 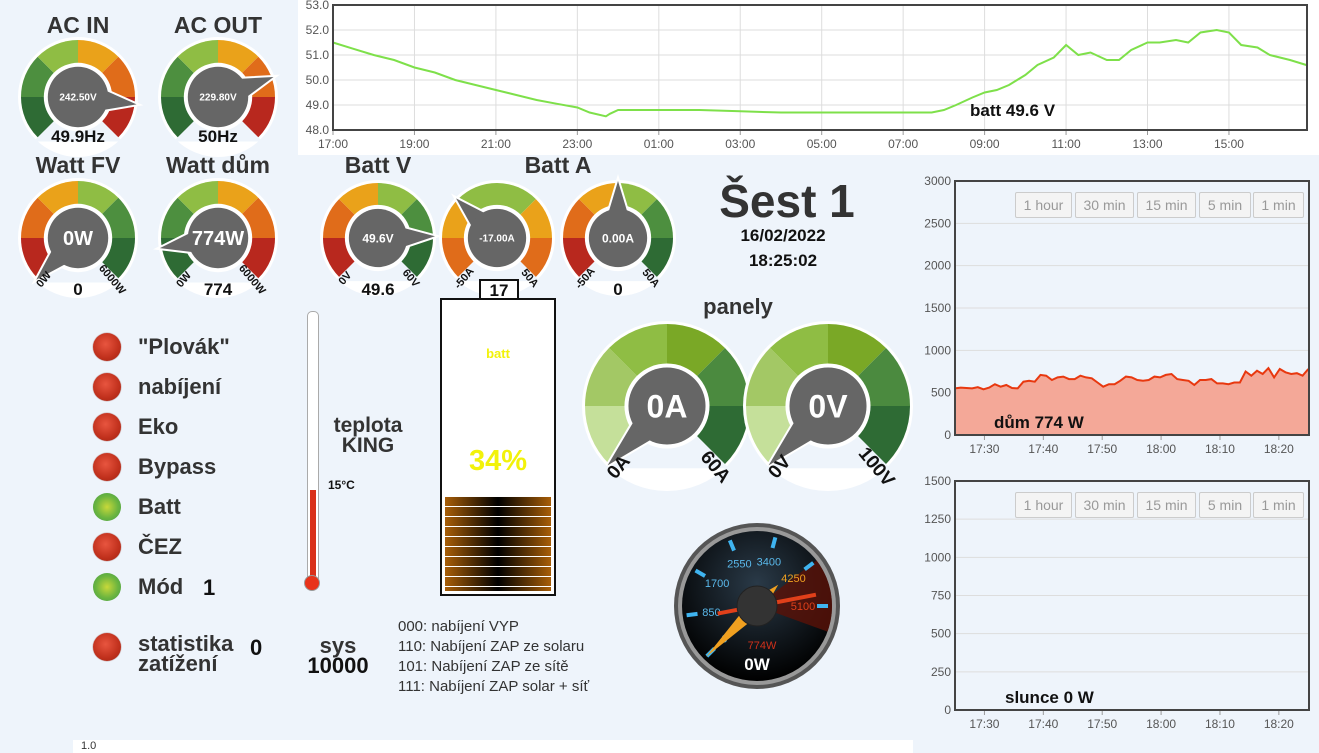 I want to click on battery-label: batt, so click(x=498, y=353).